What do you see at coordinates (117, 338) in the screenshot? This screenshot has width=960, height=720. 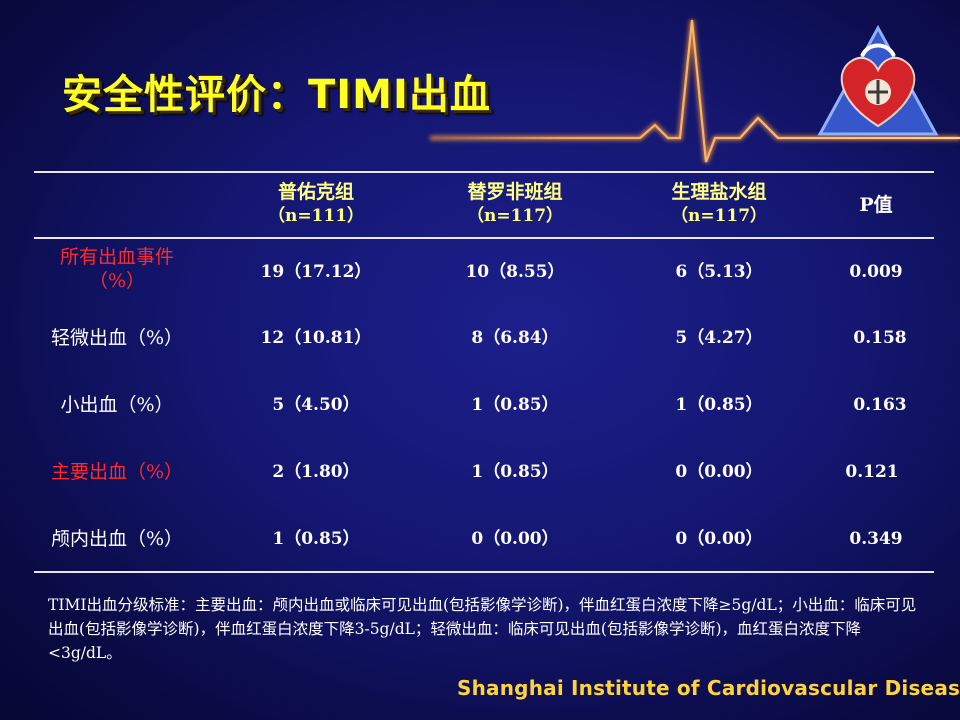 I see `row-label-minimal-bleeding: 轻微出血（%）` at bounding box center [117, 338].